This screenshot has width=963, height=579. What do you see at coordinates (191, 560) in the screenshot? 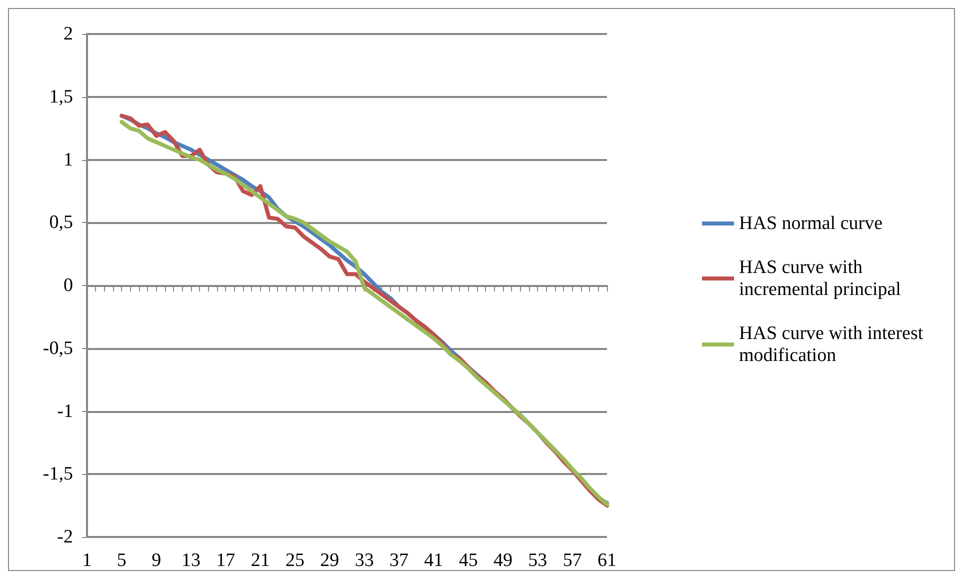
I see `x-tick-label: 13` at bounding box center [191, 560].